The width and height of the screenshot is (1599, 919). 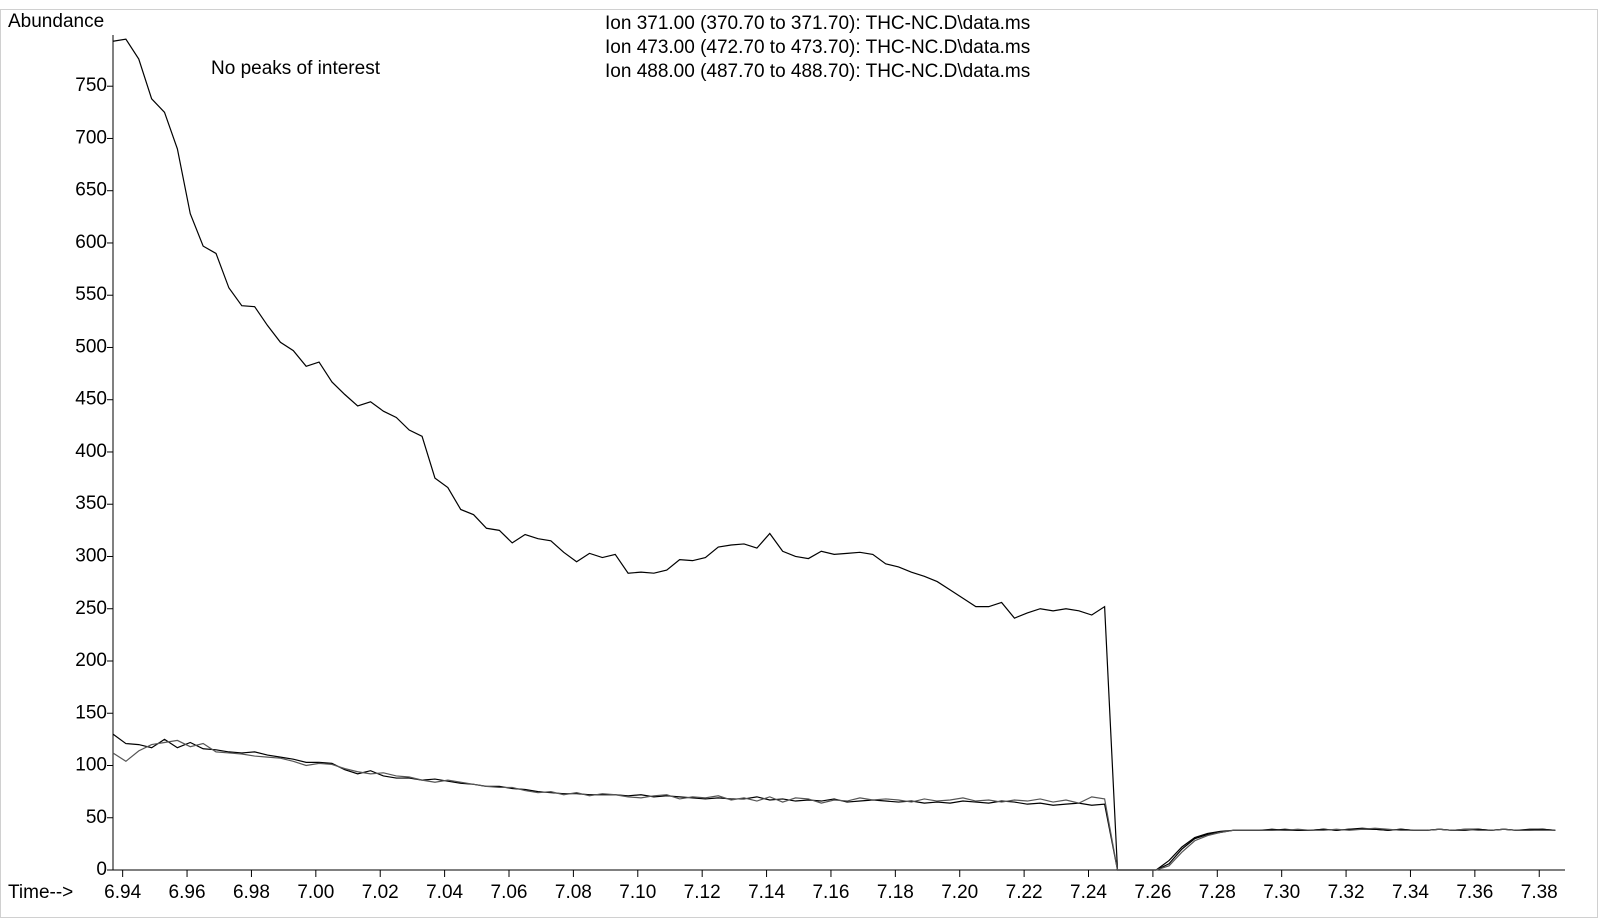 What do you see at coordinates (91, 712) in the screenshot?
I see `y-tick-label: 150` at bounding box center [91, 712].